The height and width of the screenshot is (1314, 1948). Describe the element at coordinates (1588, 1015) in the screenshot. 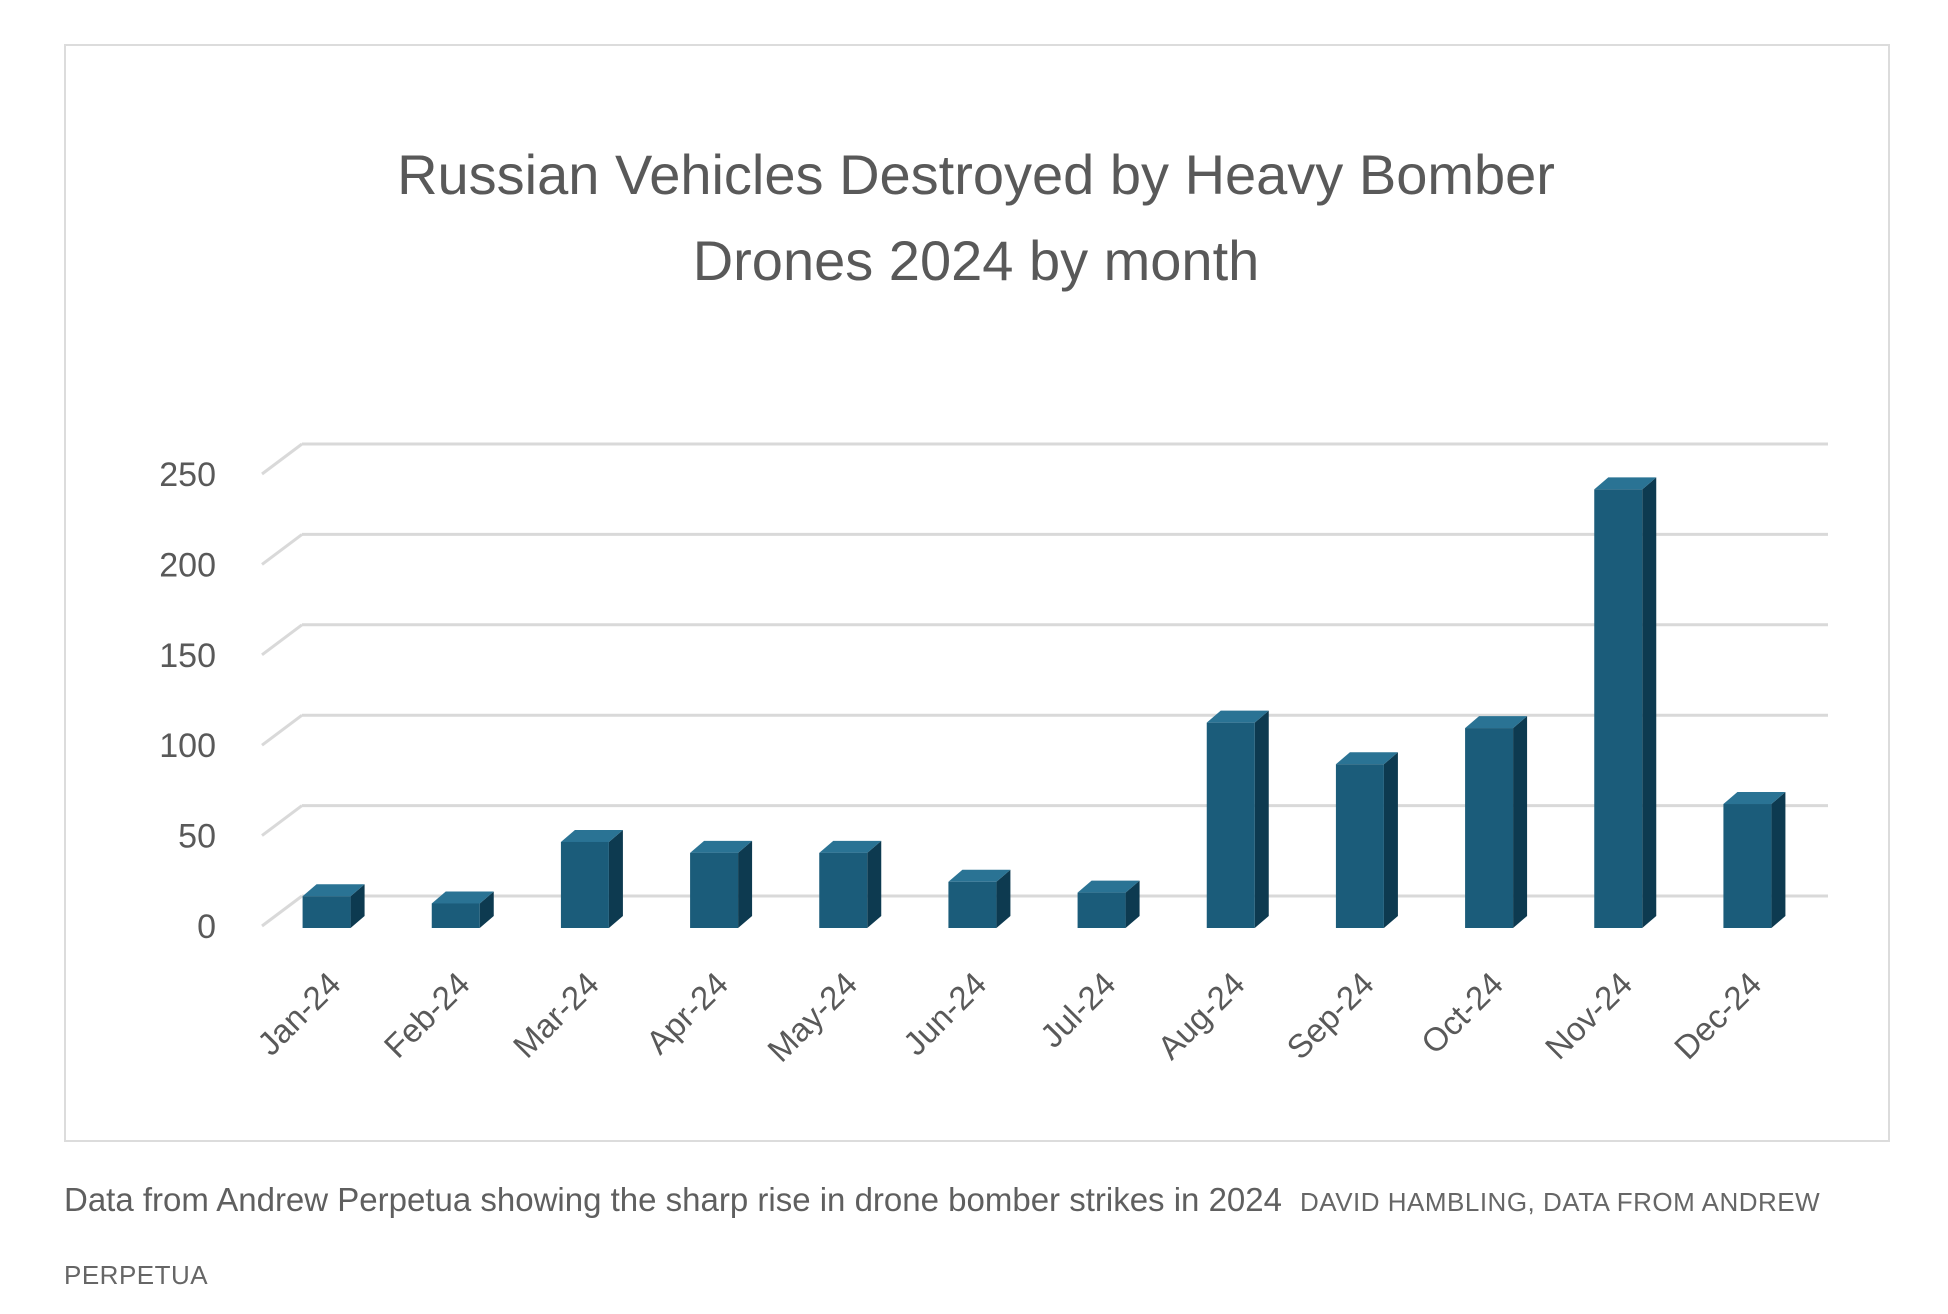

I see `x-tick-label: Nov-24` at that location.